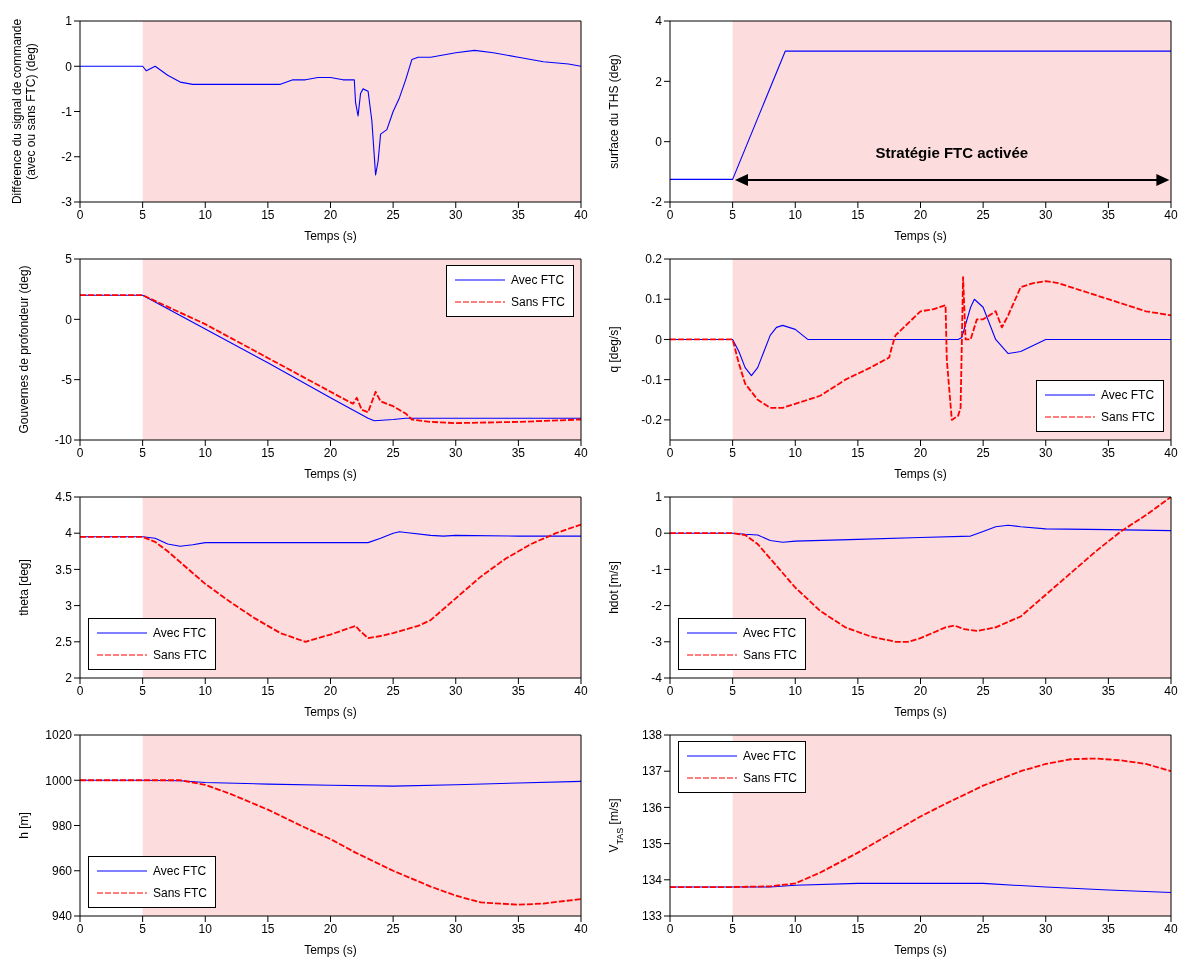 The image size is (1196, 967). Describe the element at coordinates (69, 21) in the screenshot. I see `y-tick-label: 1` at that location.